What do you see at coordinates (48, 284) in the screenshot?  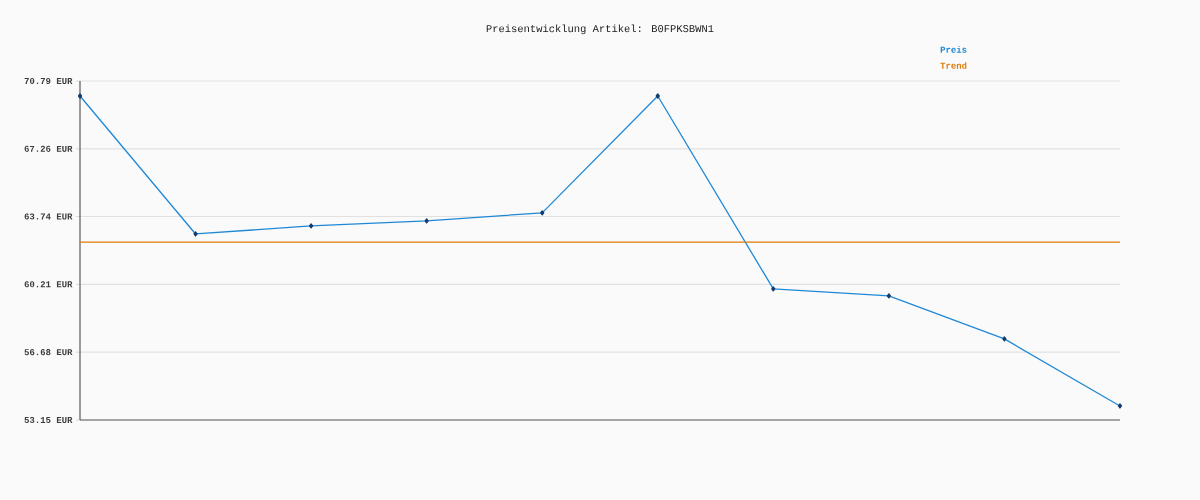 I see `y-tick-label: 60.21 EUR` at bounding box center [48, 284].